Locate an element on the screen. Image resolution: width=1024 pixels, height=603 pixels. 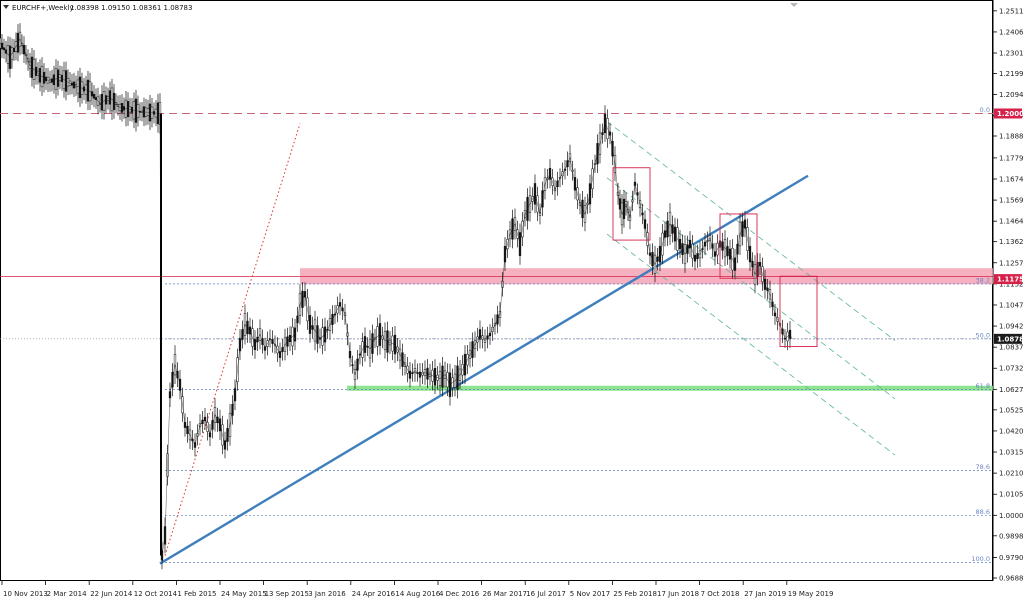
x-tick-label: 17 Jun 2018 is located at coordinates (678, 594).